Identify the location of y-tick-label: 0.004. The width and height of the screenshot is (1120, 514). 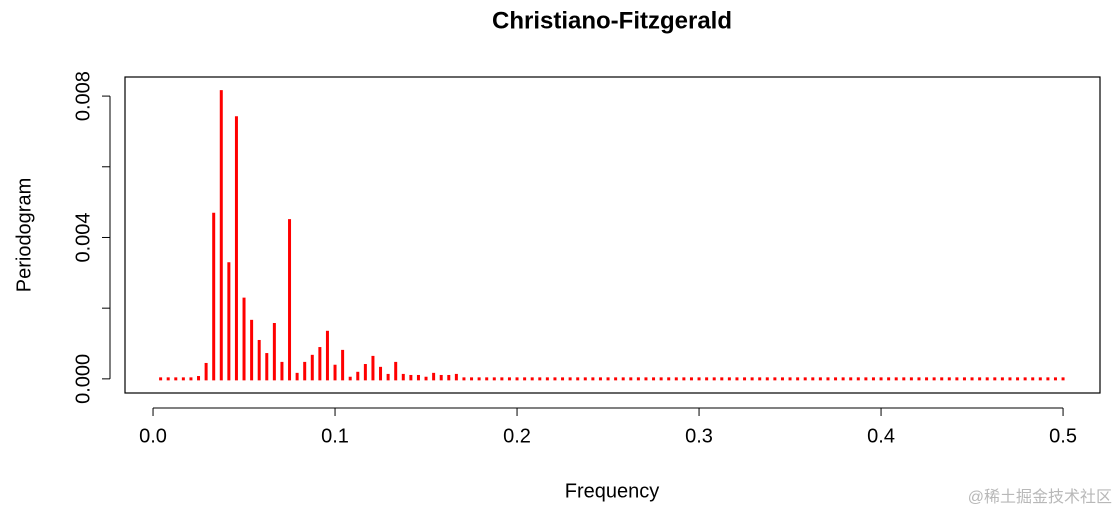
(83, 237).